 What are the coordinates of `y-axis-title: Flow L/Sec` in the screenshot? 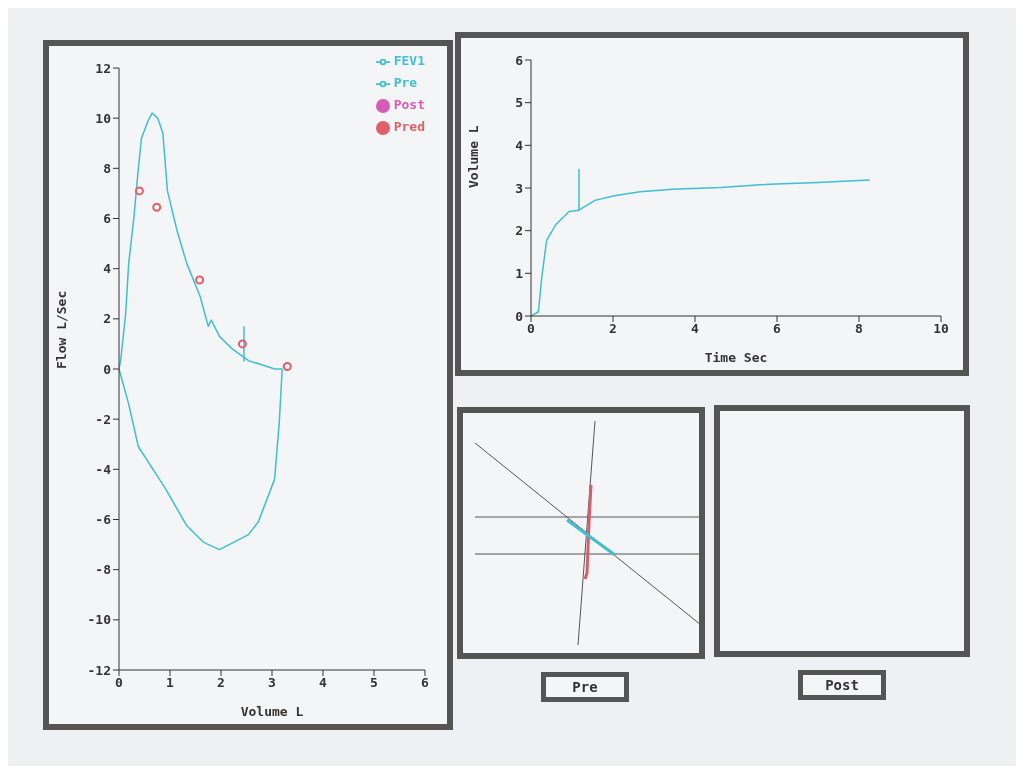 It's located at (61, 329).